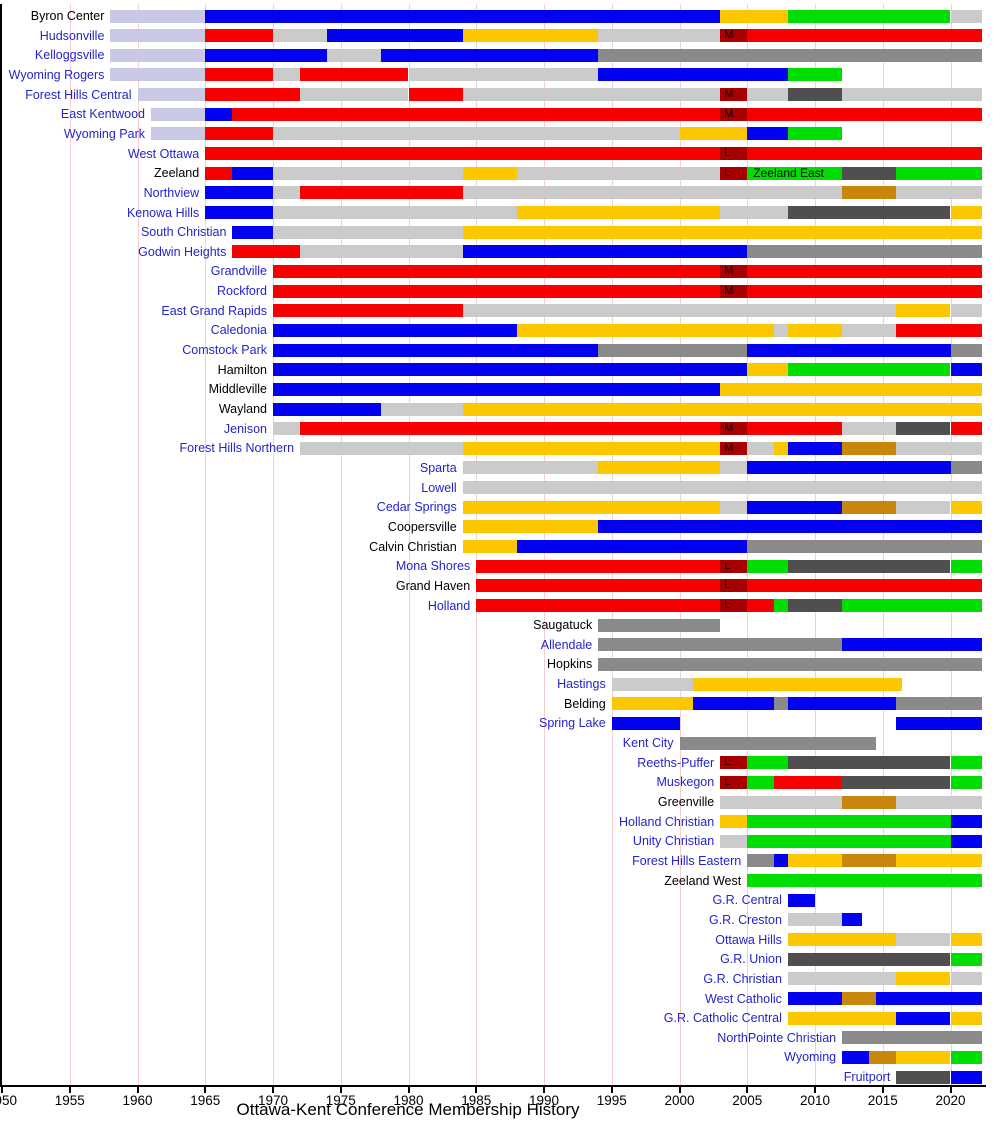 The height and width of the screenshot is (1135, 1000). I want to click on row-label-grandville: Grandville, so click(238, 271).